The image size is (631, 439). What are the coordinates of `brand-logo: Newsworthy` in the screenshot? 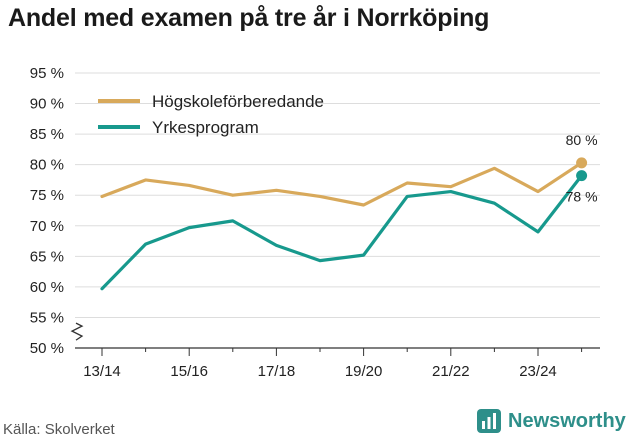 It's located at (551, 421).